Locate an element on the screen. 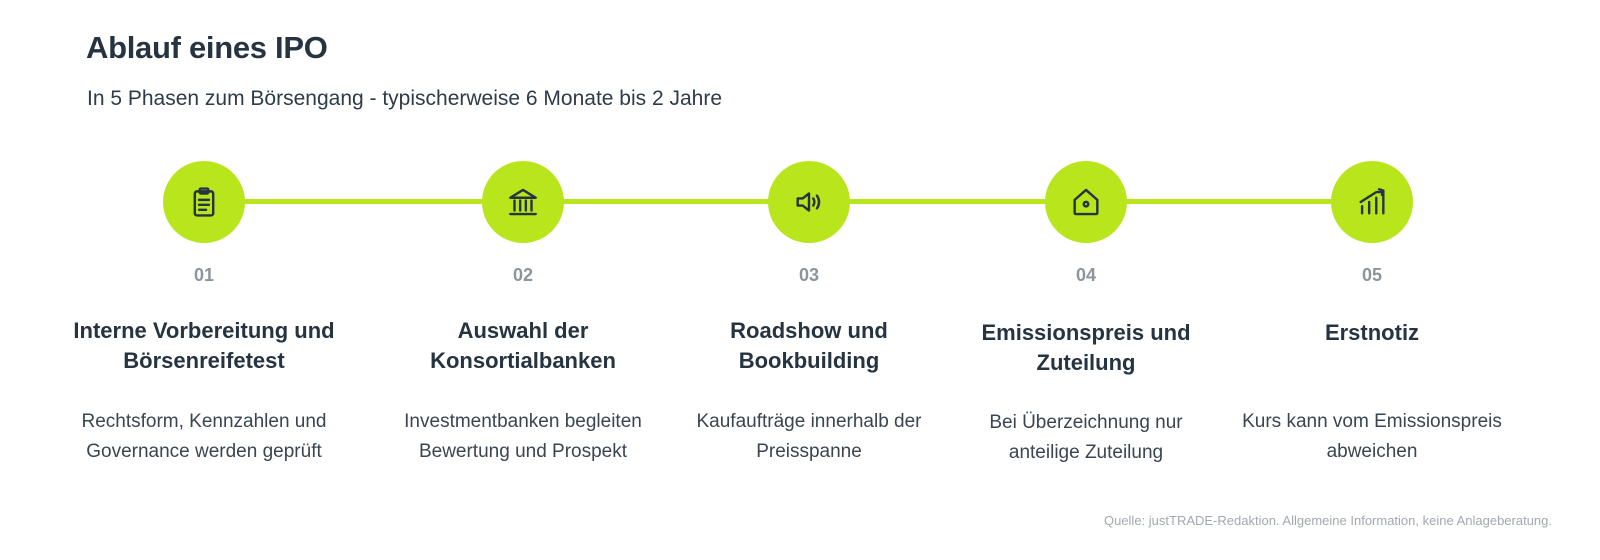 The width and height of the screenshot is (1600, 560). clipboard-icon is located at coordinates (204, 202).